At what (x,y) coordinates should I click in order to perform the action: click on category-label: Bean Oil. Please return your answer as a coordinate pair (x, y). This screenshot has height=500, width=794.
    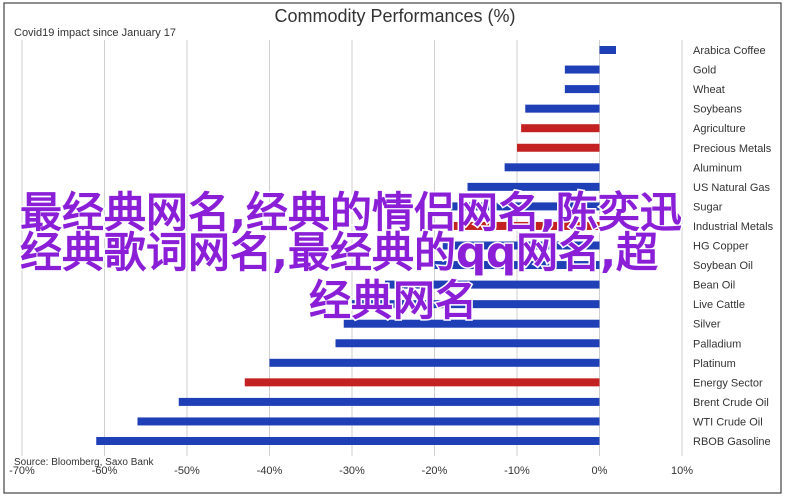
    Looking at the image, I should click on (714, 286).